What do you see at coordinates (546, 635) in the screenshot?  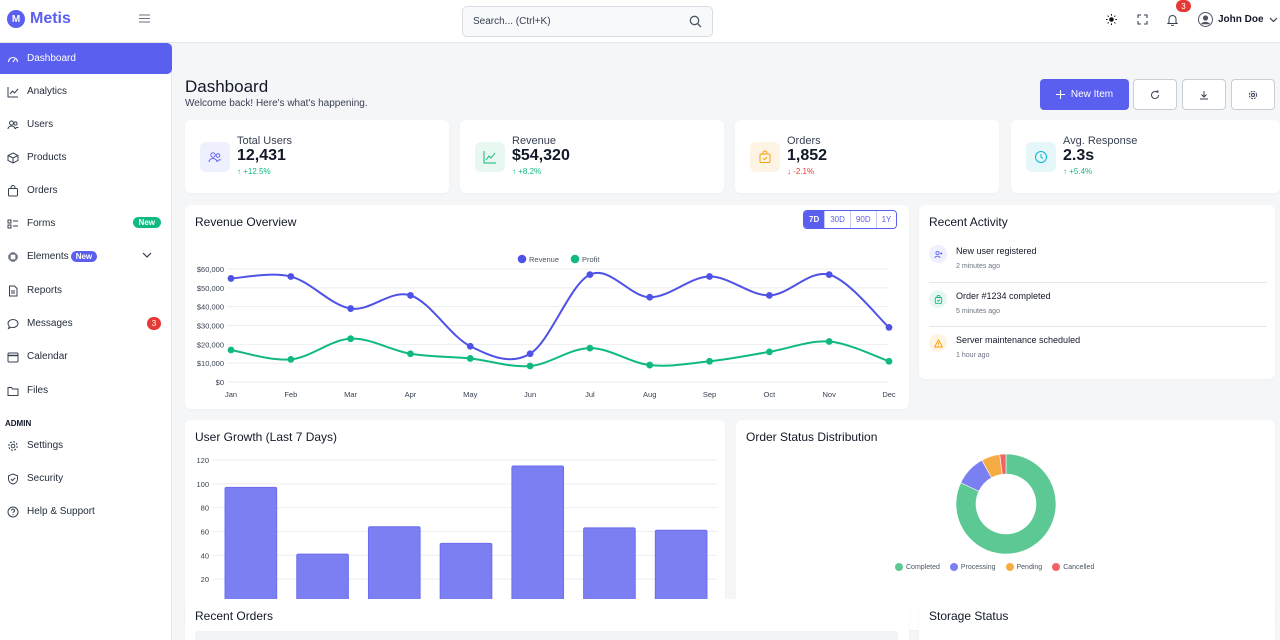 I see `orders-table-header` at bounding box center [546, 635].